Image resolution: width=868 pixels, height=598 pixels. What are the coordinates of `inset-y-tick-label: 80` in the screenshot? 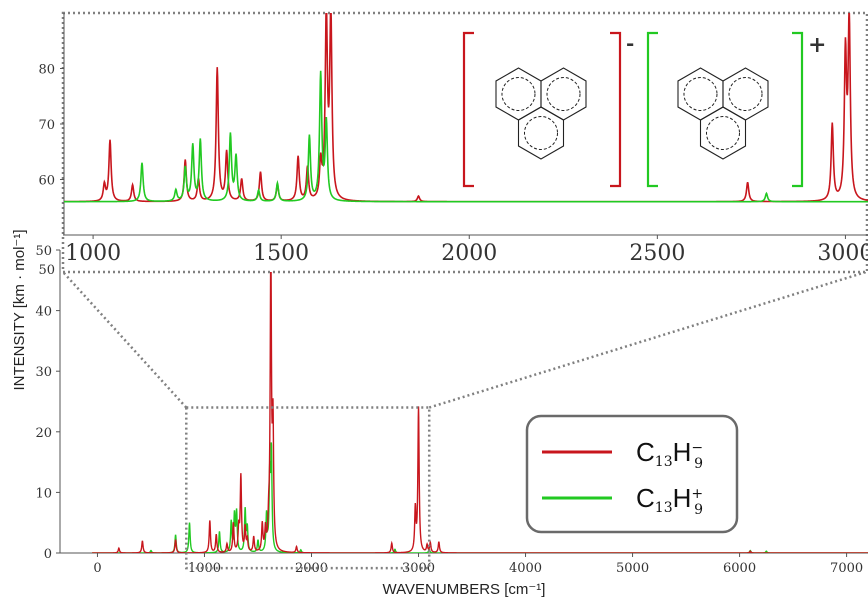 It's located at (46, 70).